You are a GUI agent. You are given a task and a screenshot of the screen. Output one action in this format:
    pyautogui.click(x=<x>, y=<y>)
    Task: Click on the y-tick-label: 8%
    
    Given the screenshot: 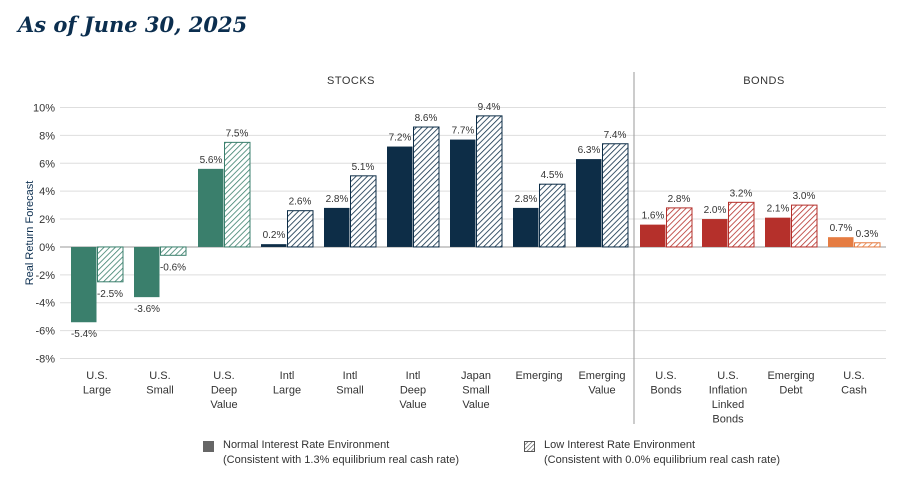 What is the action you would take?
    pyautogui.click(x=47, y=136)
    